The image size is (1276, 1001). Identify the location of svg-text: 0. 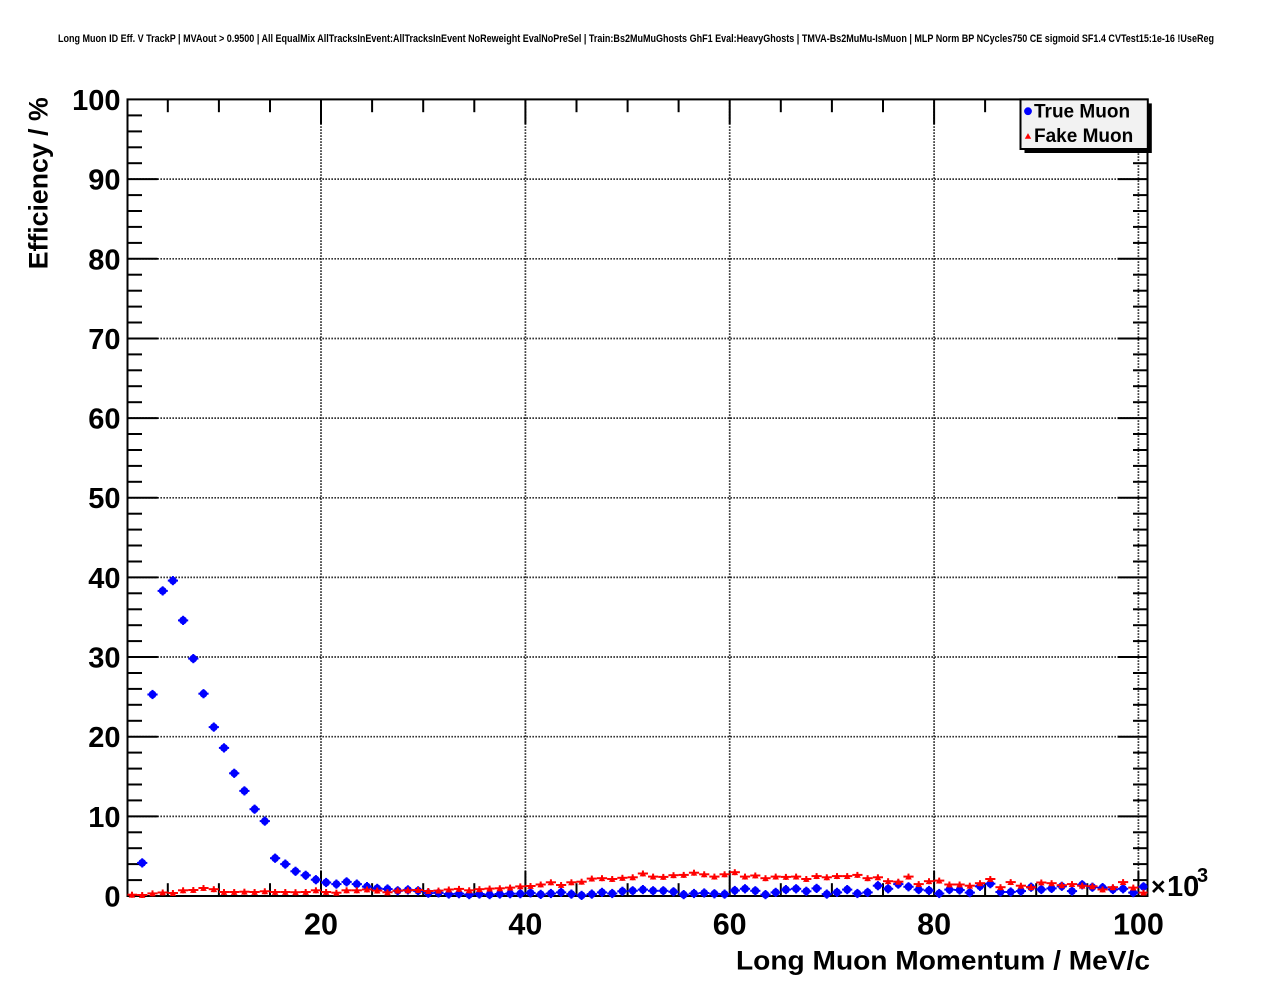
(112, 898).